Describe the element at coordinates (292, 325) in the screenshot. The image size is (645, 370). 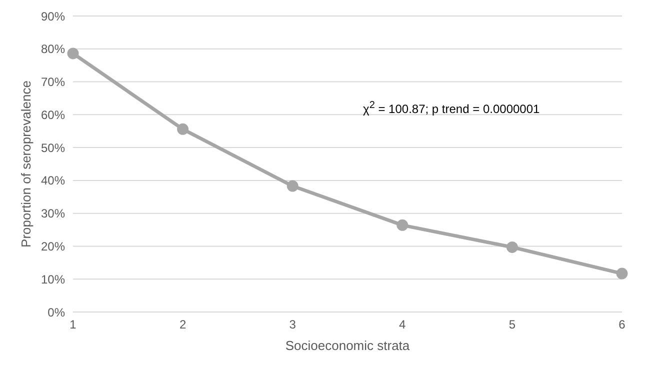
I see `x-tick-label: 3` at that location.